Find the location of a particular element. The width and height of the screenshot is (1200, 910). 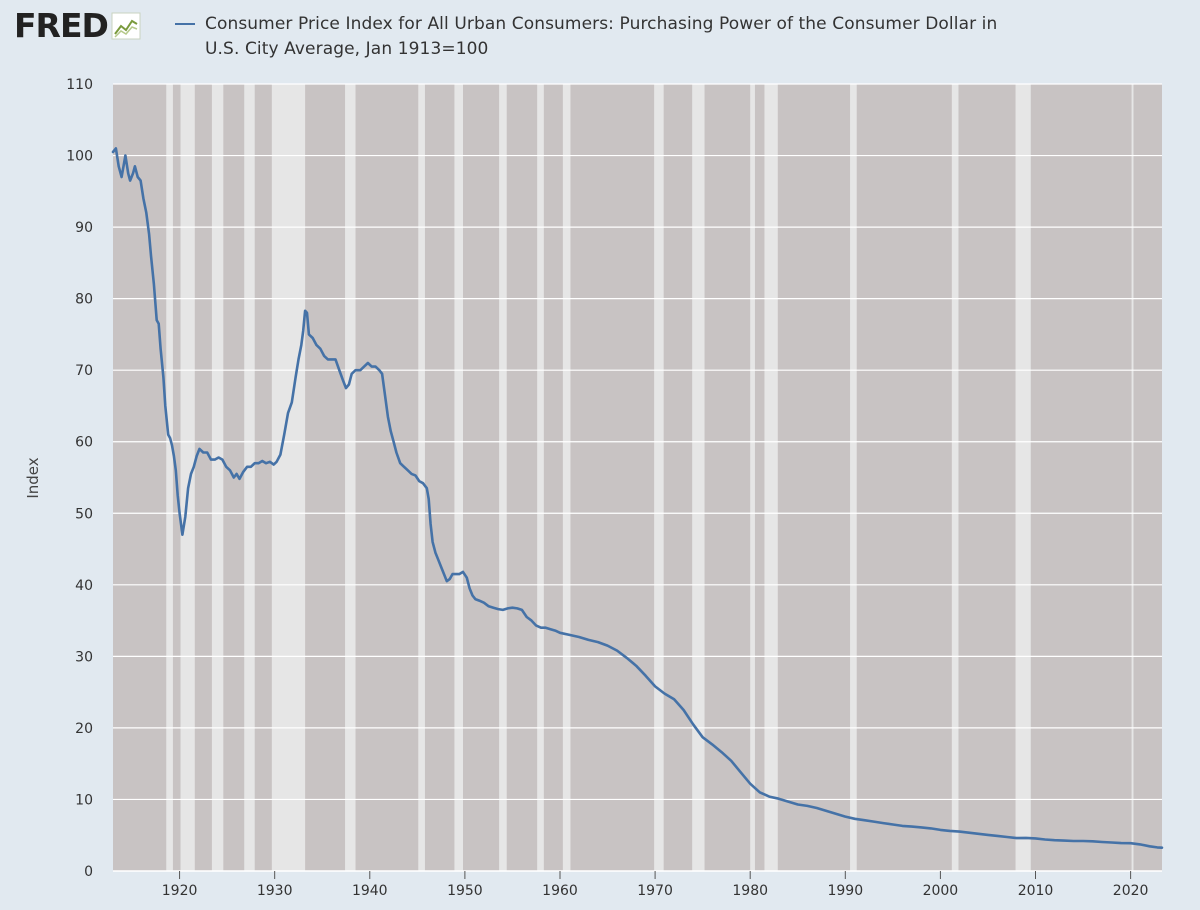

y-tick-label-70: 70 is located at coordinates (84, 371).